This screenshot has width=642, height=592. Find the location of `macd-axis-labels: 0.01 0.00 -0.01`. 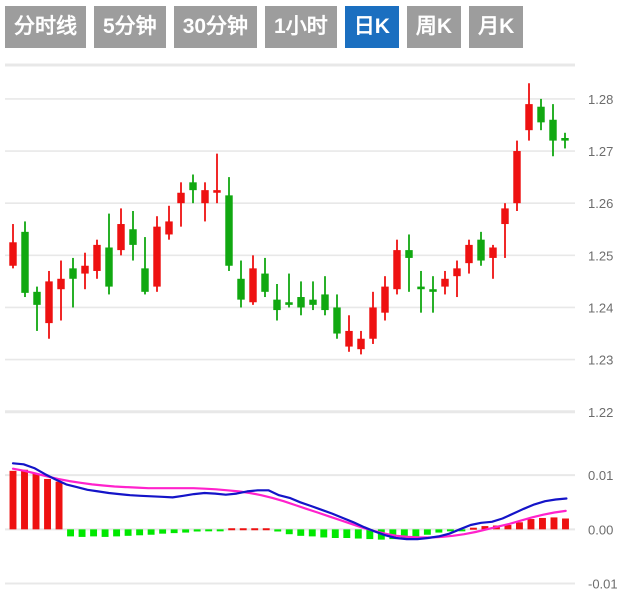

macd-axis-labels: 0.01 0.00 -0.01 is located at coordinates (603, 529).